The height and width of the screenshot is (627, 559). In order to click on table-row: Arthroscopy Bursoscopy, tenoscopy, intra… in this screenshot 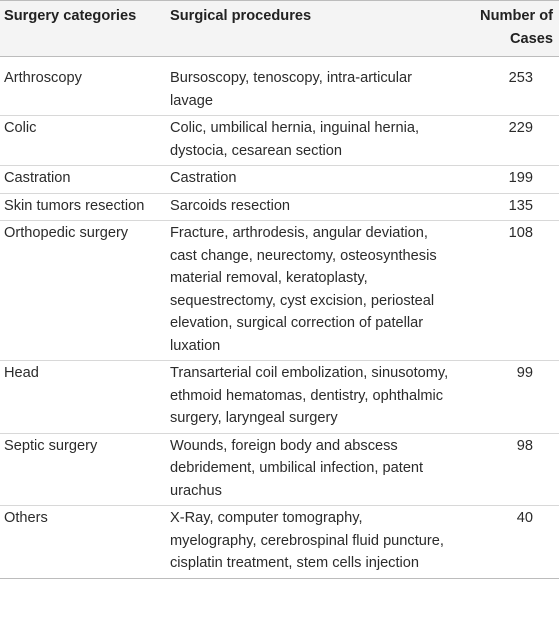, I will do `click(279, 86)`.